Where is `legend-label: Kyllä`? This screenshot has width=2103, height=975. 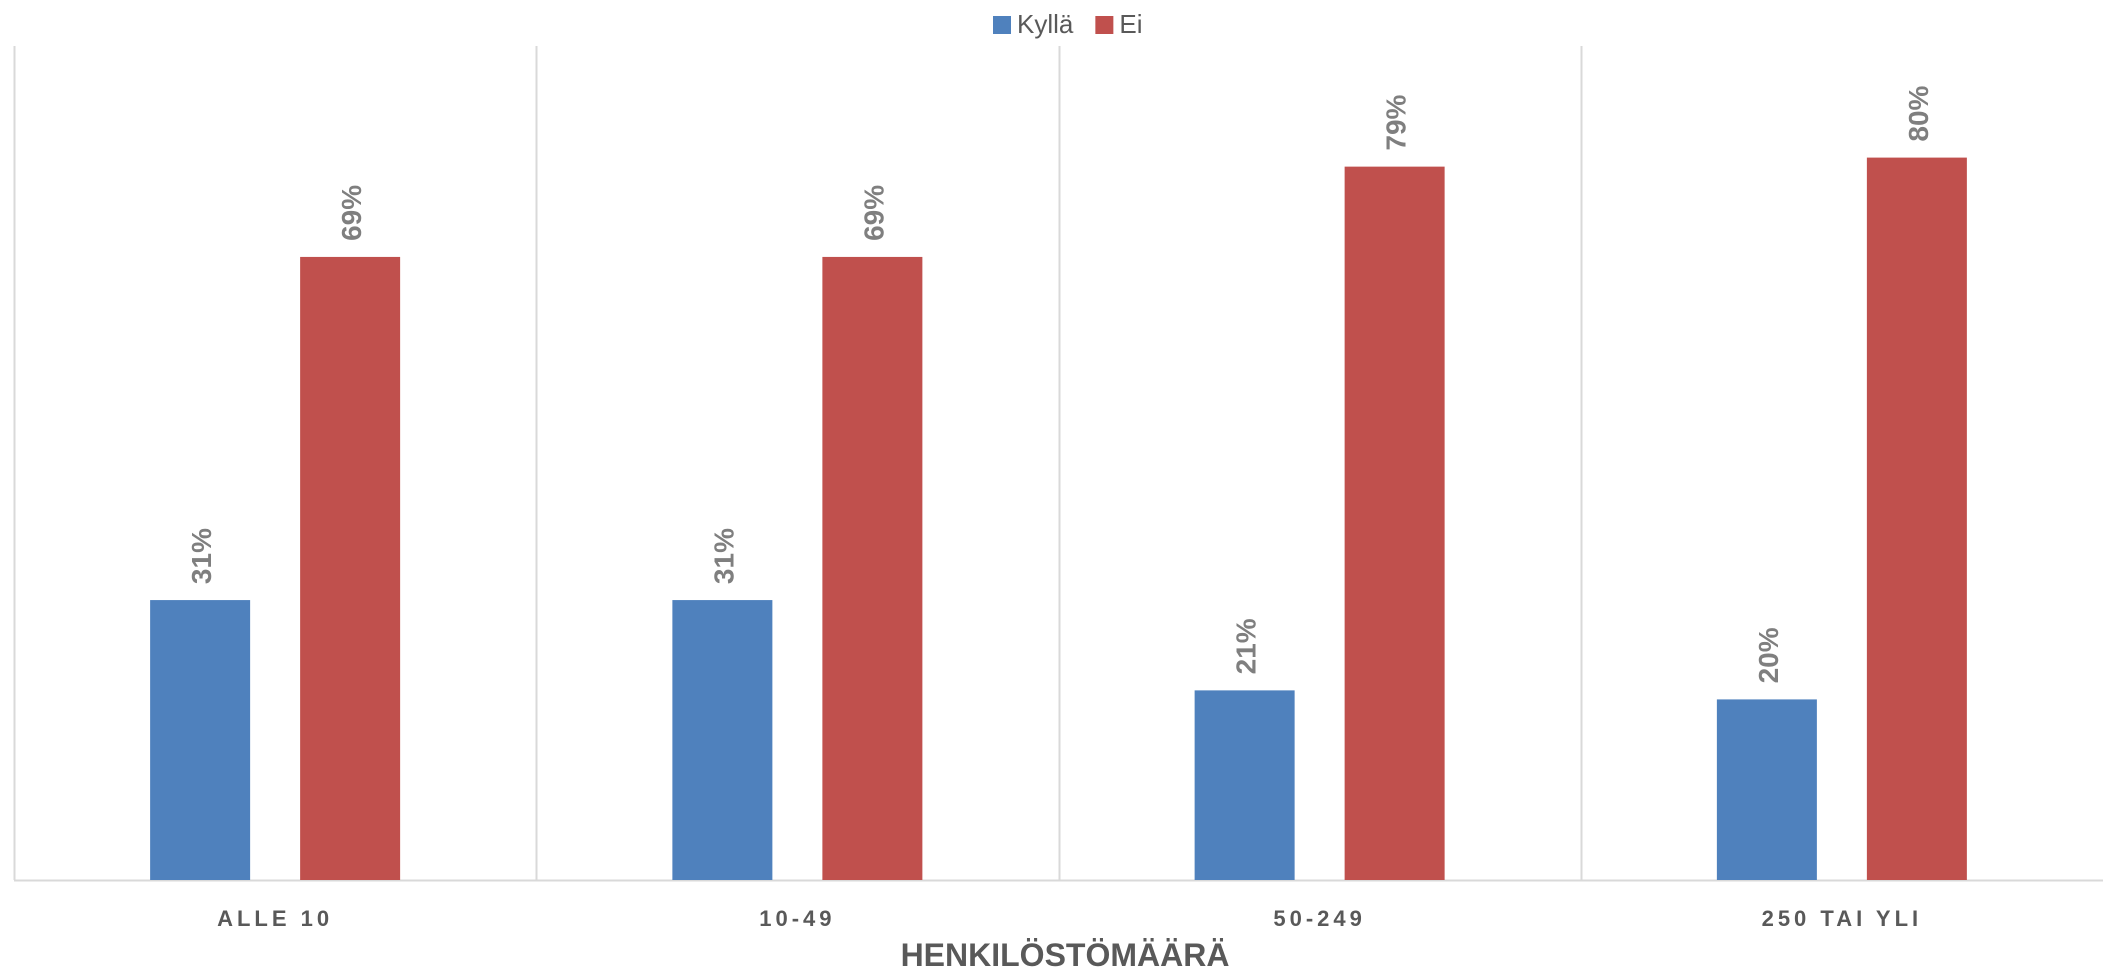 legend-label: Kyllä is located at coordinates (1045, 24).